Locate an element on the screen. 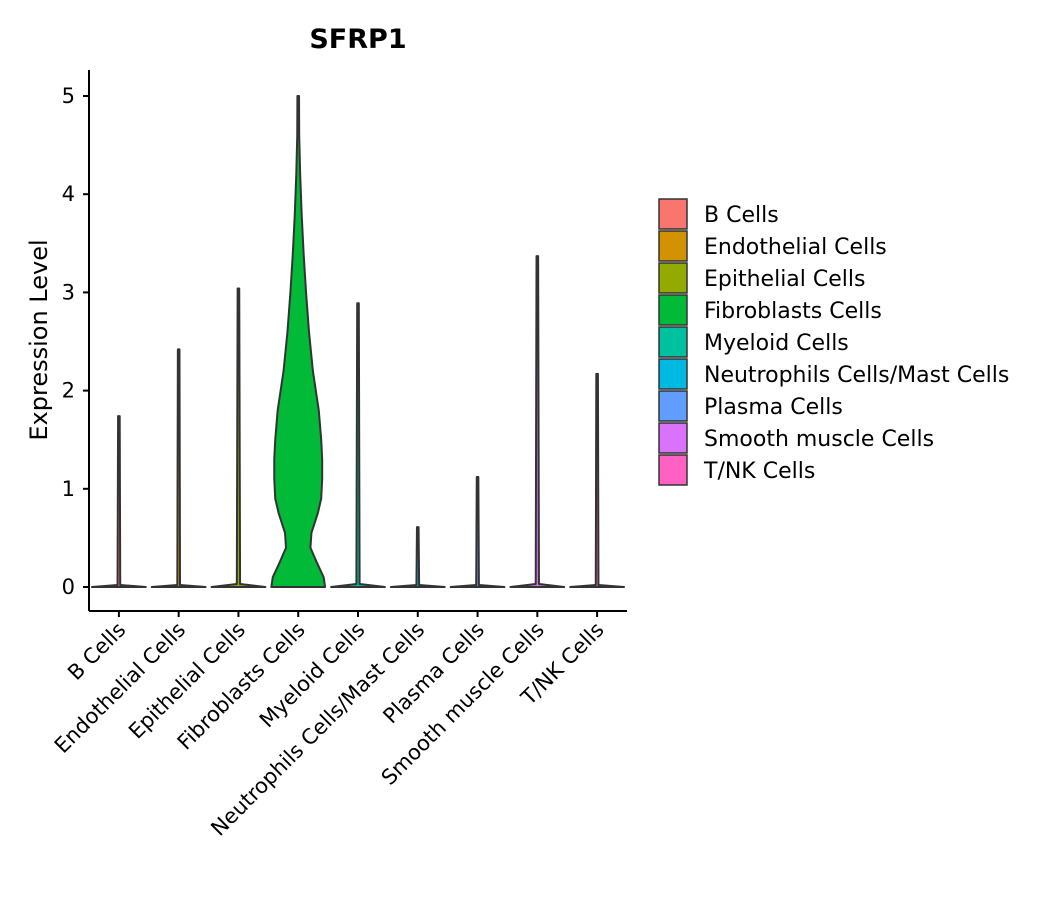 The height and width of the screenshot is (900, 1057). violin-endothelial-cells is located at coordinates (178, 468).